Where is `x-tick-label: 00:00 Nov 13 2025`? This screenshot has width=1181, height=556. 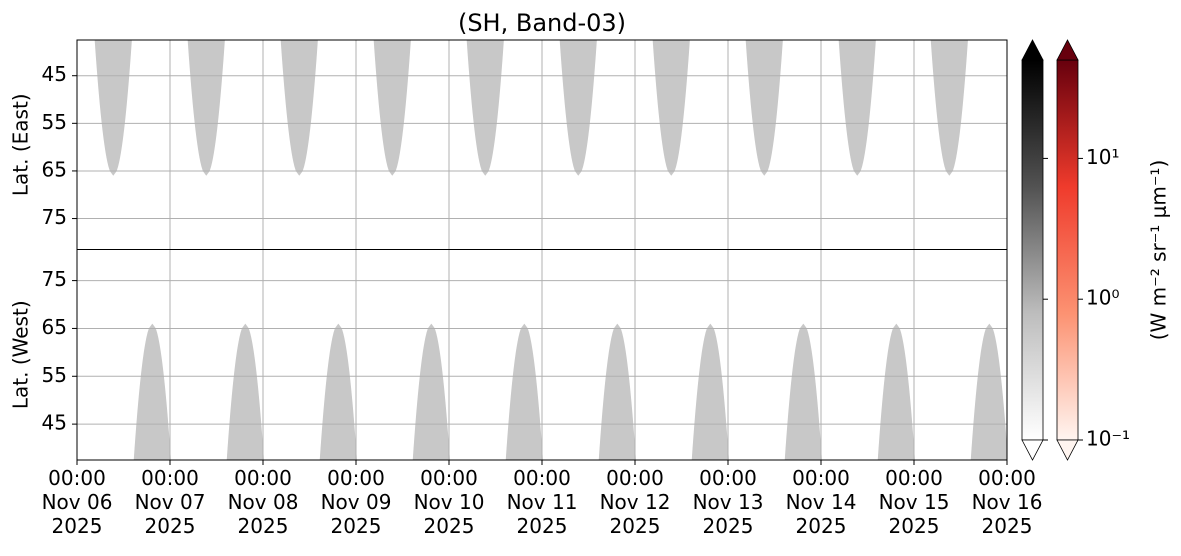
x-tick-label: 00:00 Nov 13 2025 is located at coordinates (728, 502).